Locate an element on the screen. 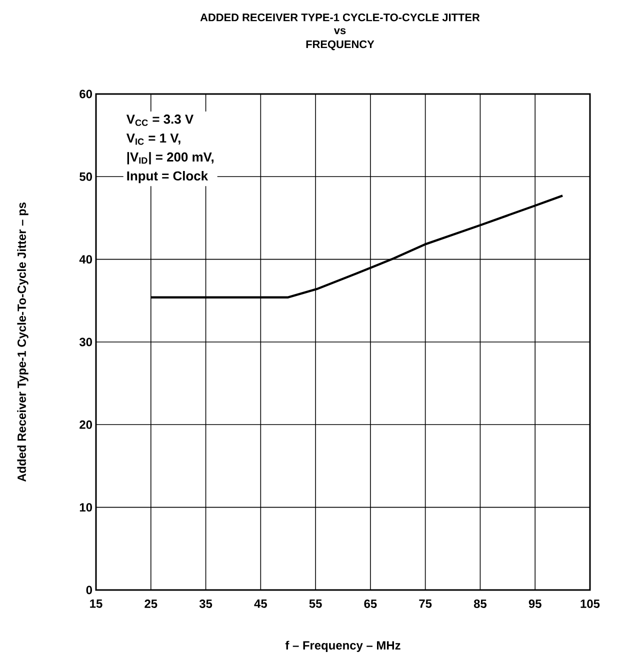 This screenshot has width=624, height=661. x-tick-label: 15 is located at coordinates (96, 604).